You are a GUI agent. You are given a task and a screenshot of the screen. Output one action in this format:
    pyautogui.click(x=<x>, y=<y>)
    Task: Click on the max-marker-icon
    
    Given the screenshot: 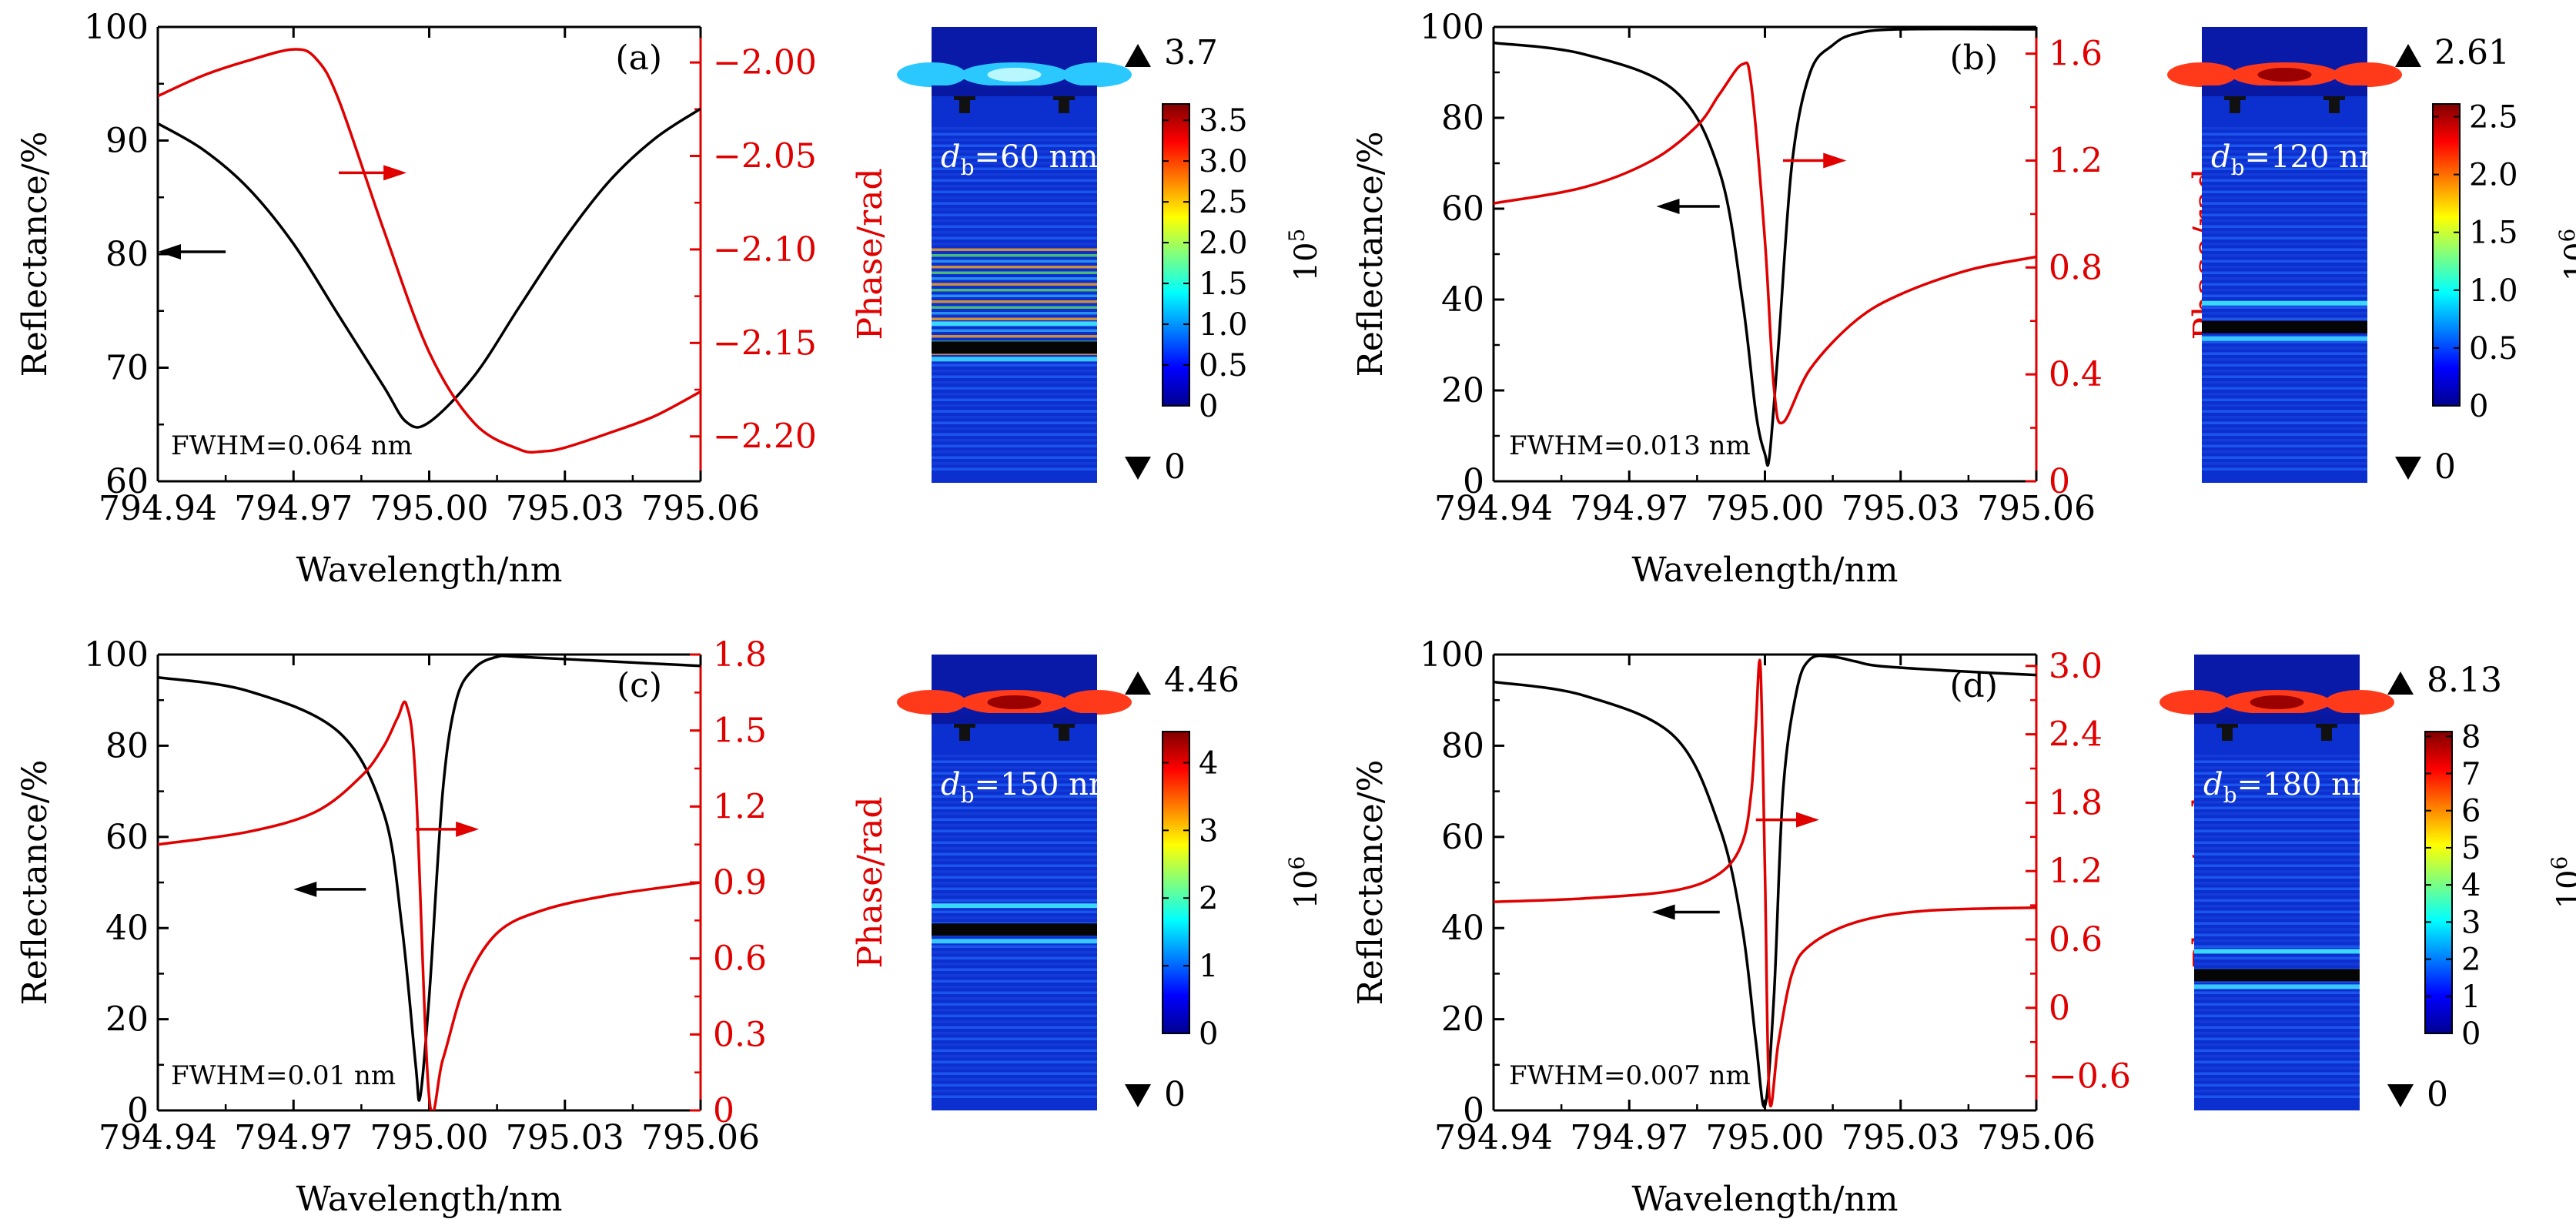 What is the action you would take?
    pyautogui.click(x=1138, y=55)
    